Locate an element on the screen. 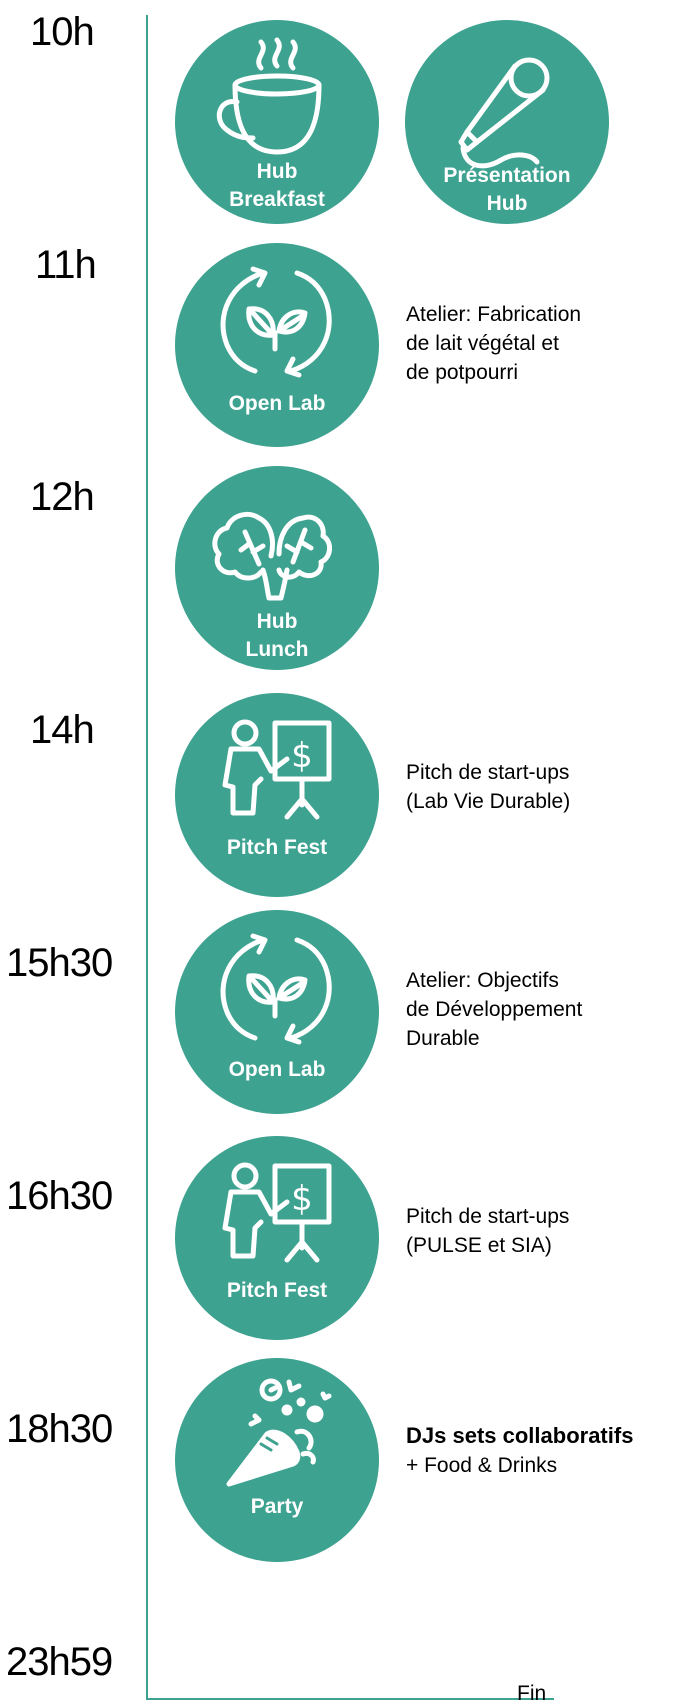  event-label: Hub Lunch is located at coordinates (277, 636).